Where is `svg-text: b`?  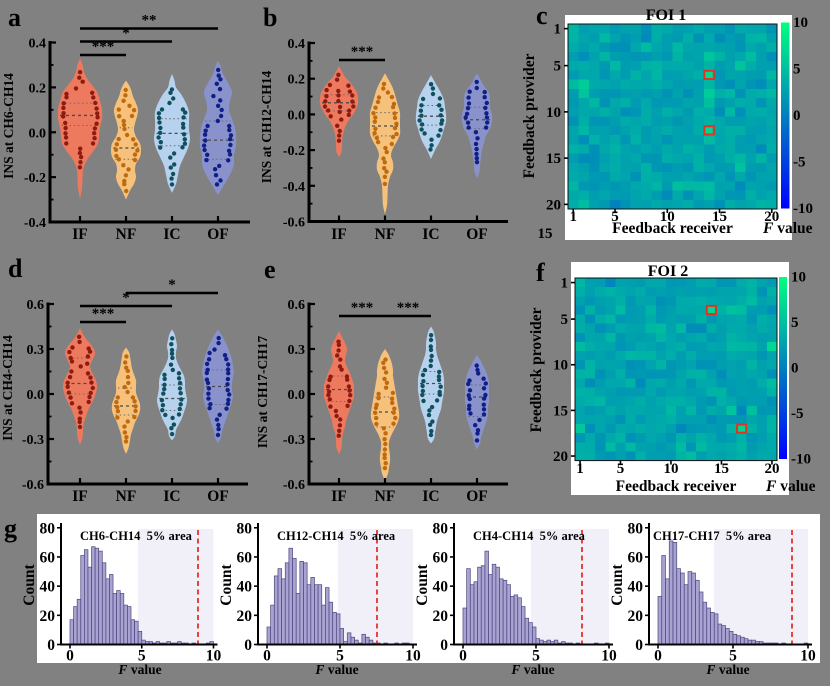 svg-text: b is located at coordinates (270, 17).